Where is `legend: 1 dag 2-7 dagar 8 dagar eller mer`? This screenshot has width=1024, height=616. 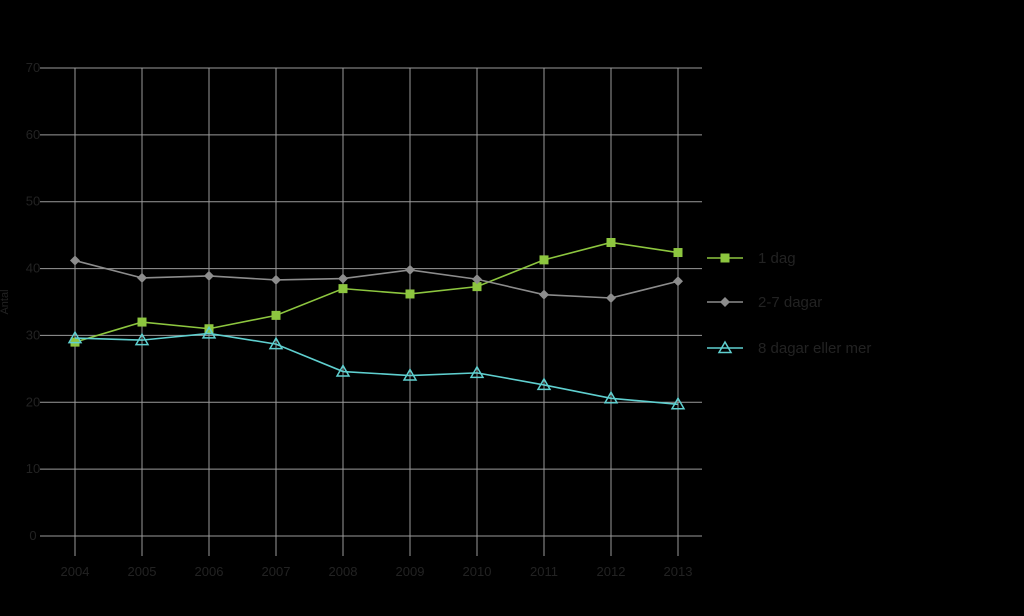 legend: 1 dag 2-7 dagar 8 dagar eller mer is located at coordinates (789, 303).